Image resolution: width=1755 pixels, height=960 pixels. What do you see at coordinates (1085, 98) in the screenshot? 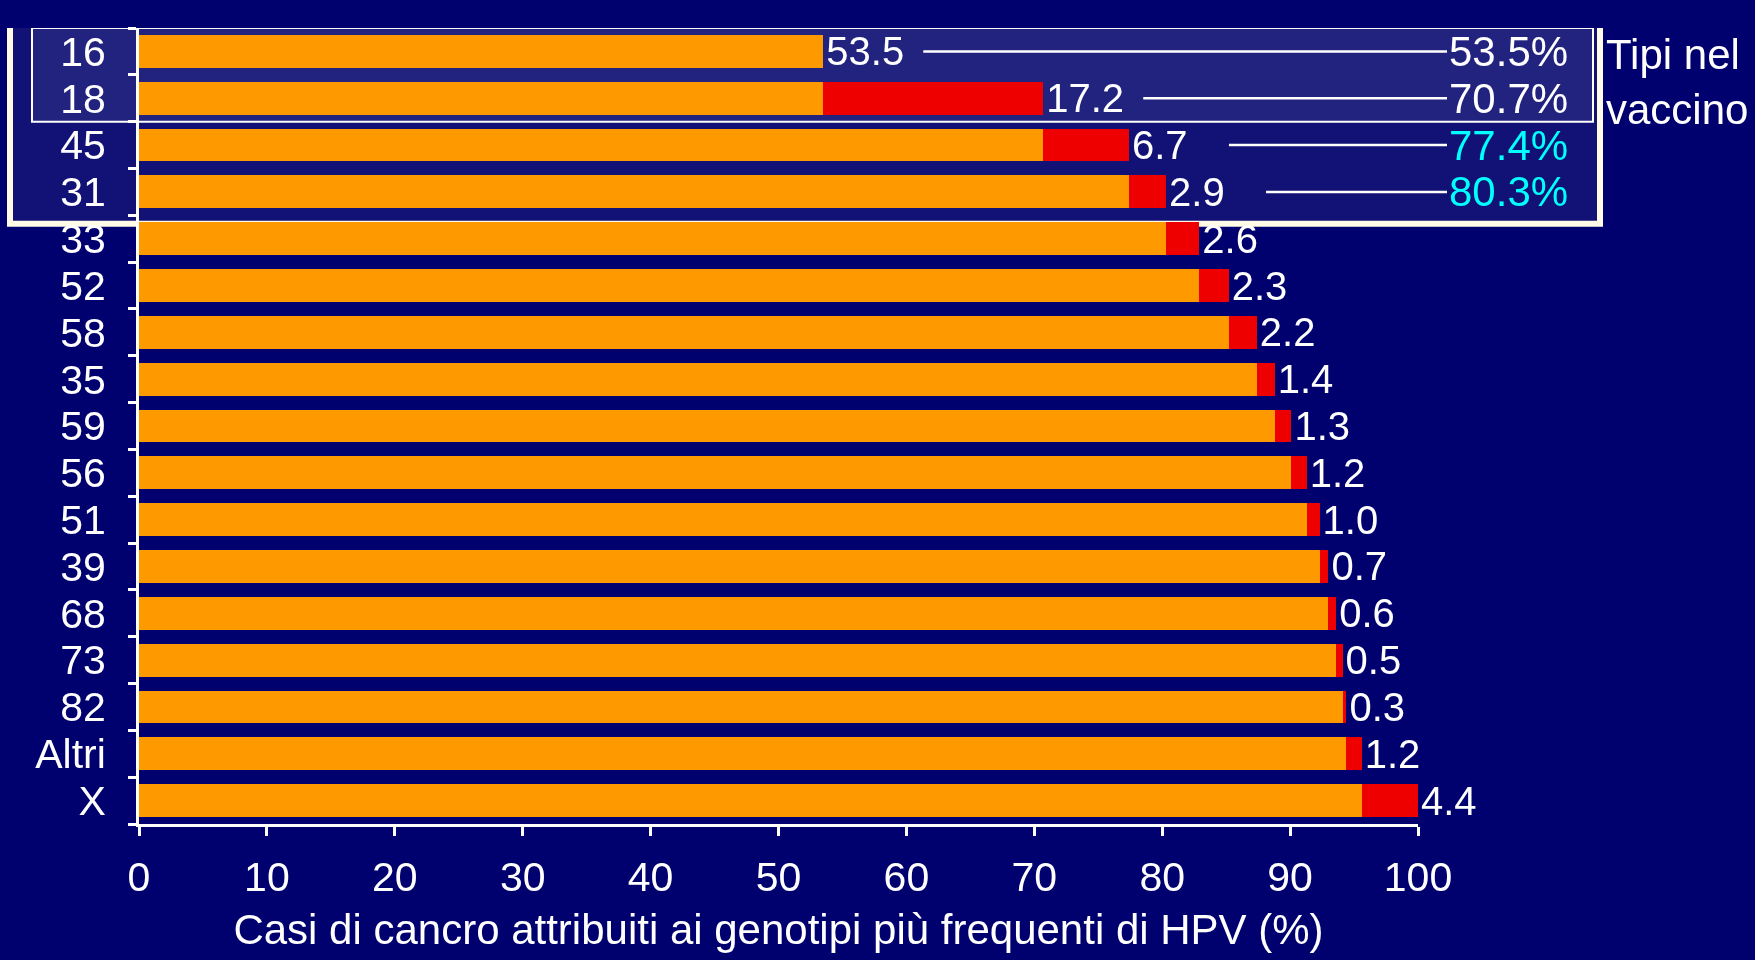
I see `data-label: 17.2` at bounding box center [1085, 98].